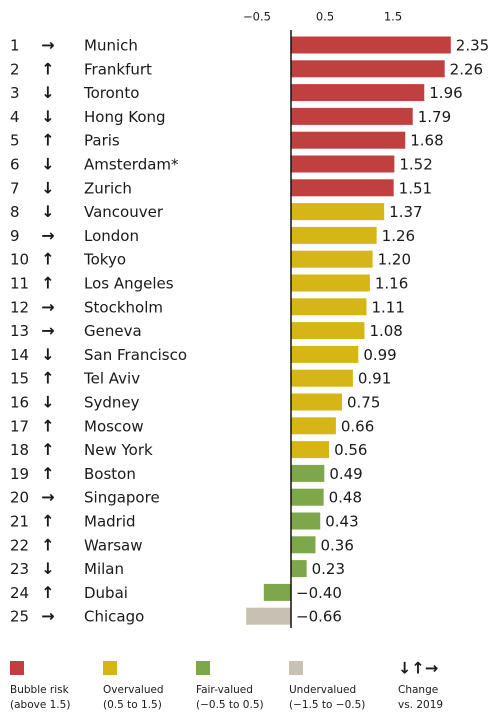 The image size is (496, 717). I want to click on rank: 2, so click(15, 69).